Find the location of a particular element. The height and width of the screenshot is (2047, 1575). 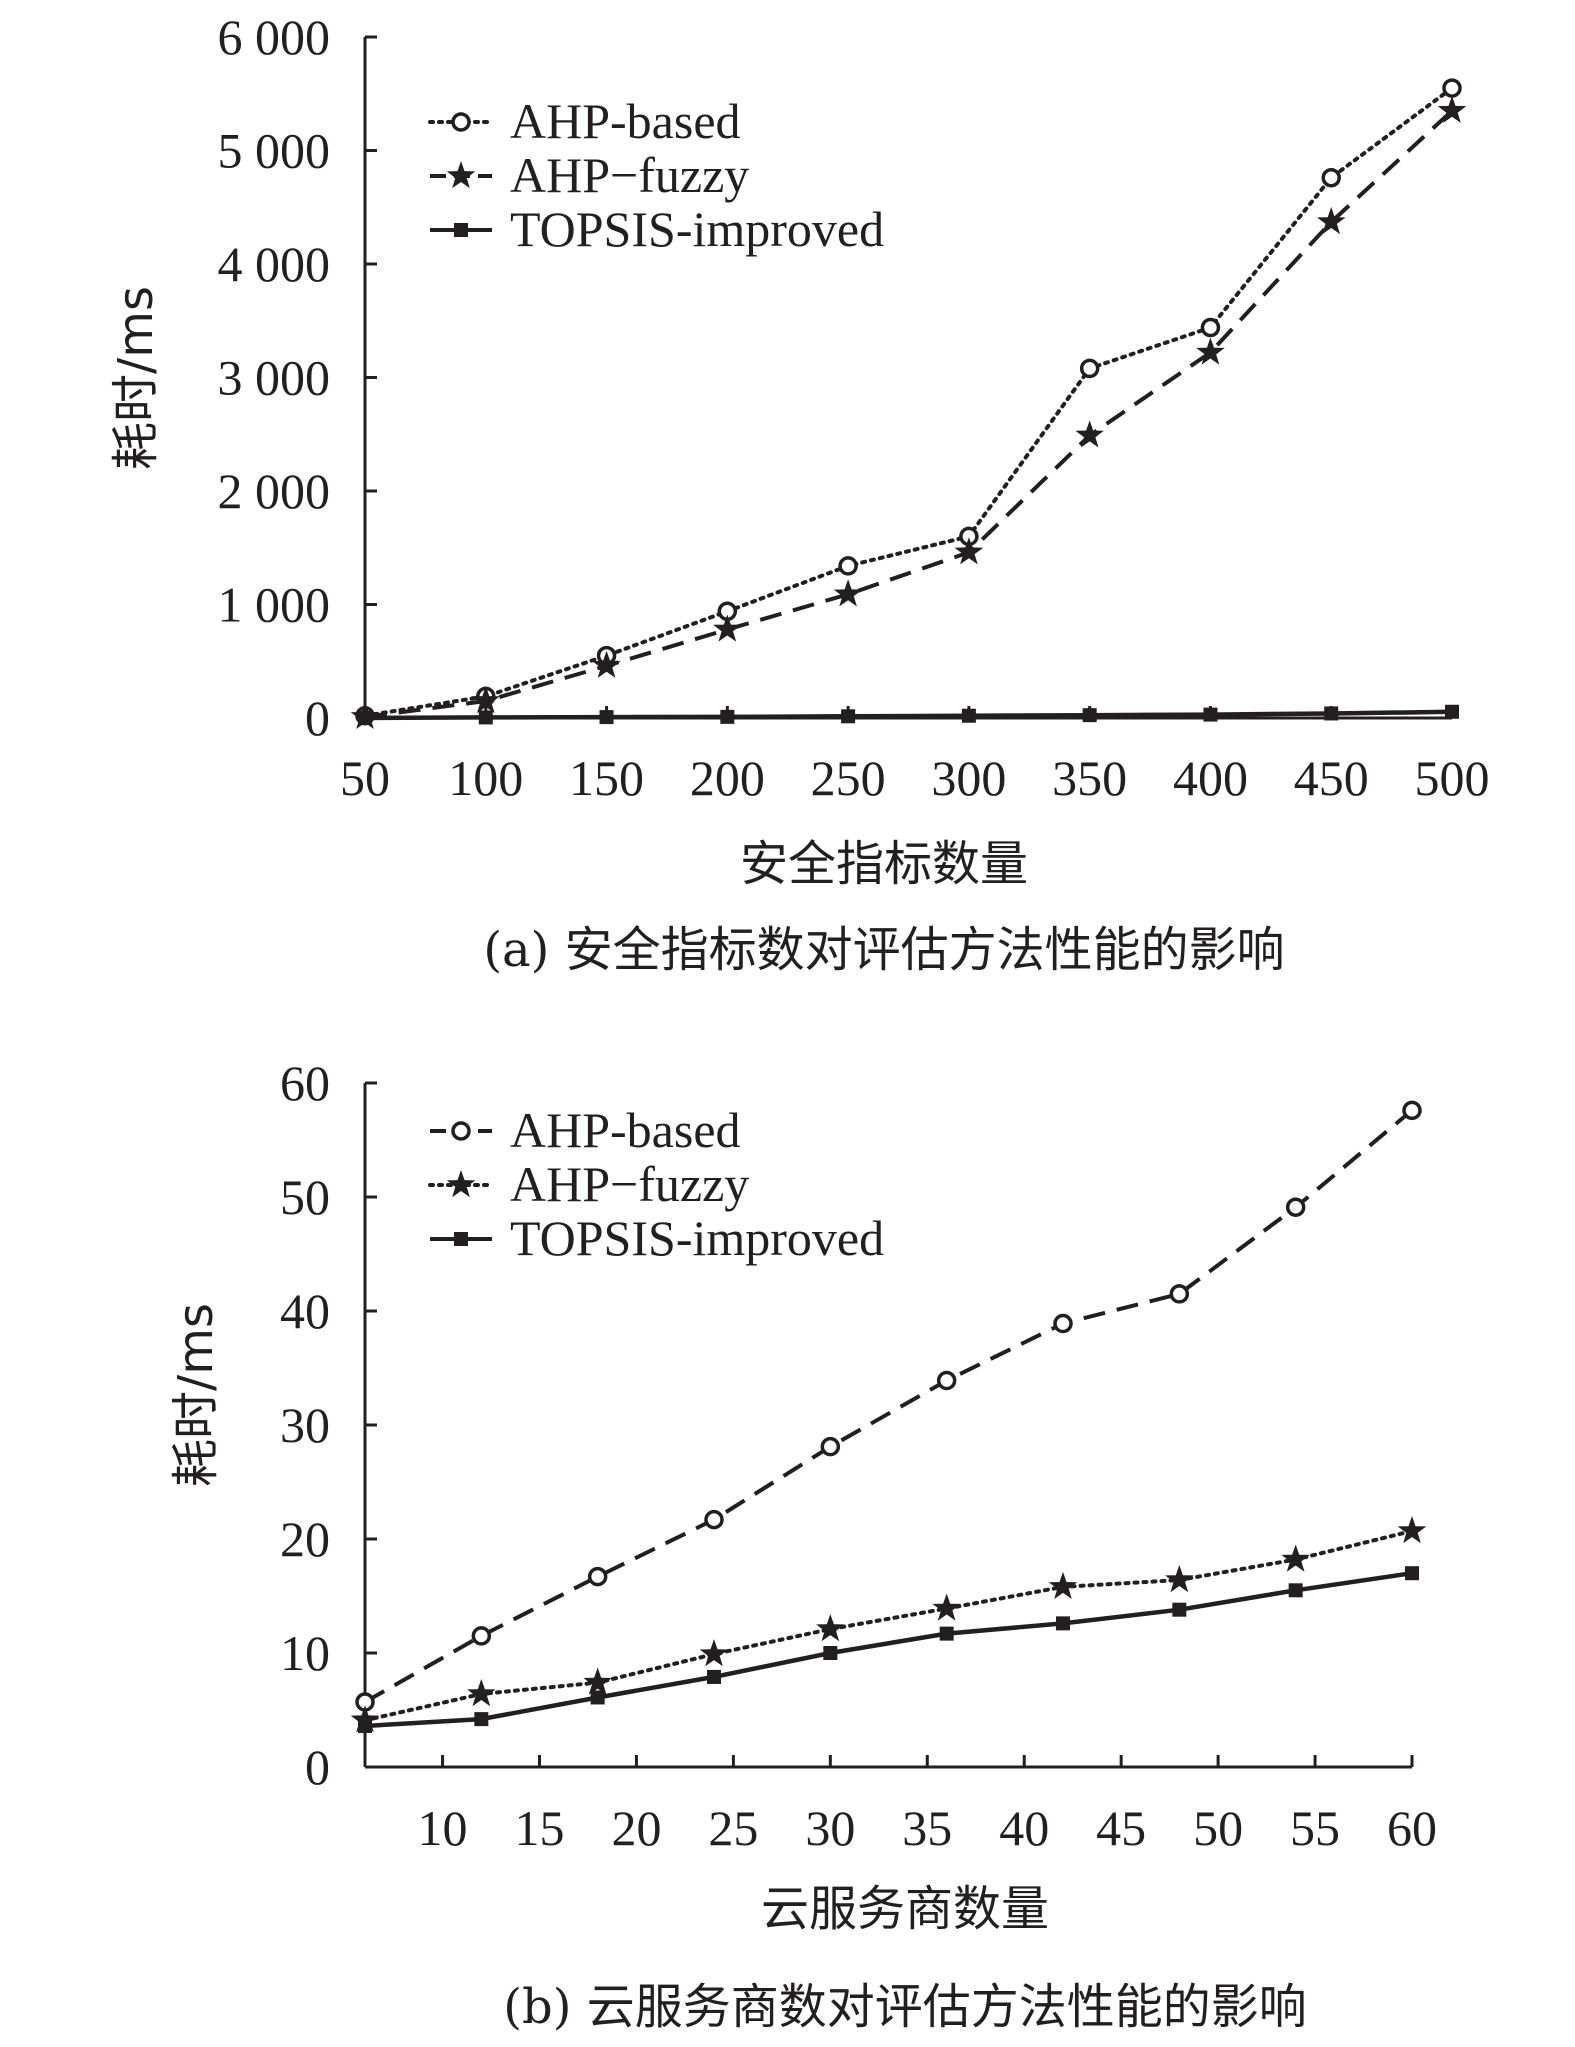

chart-b-x-tick-label: 55 is located at coordinates (1315, 1828).